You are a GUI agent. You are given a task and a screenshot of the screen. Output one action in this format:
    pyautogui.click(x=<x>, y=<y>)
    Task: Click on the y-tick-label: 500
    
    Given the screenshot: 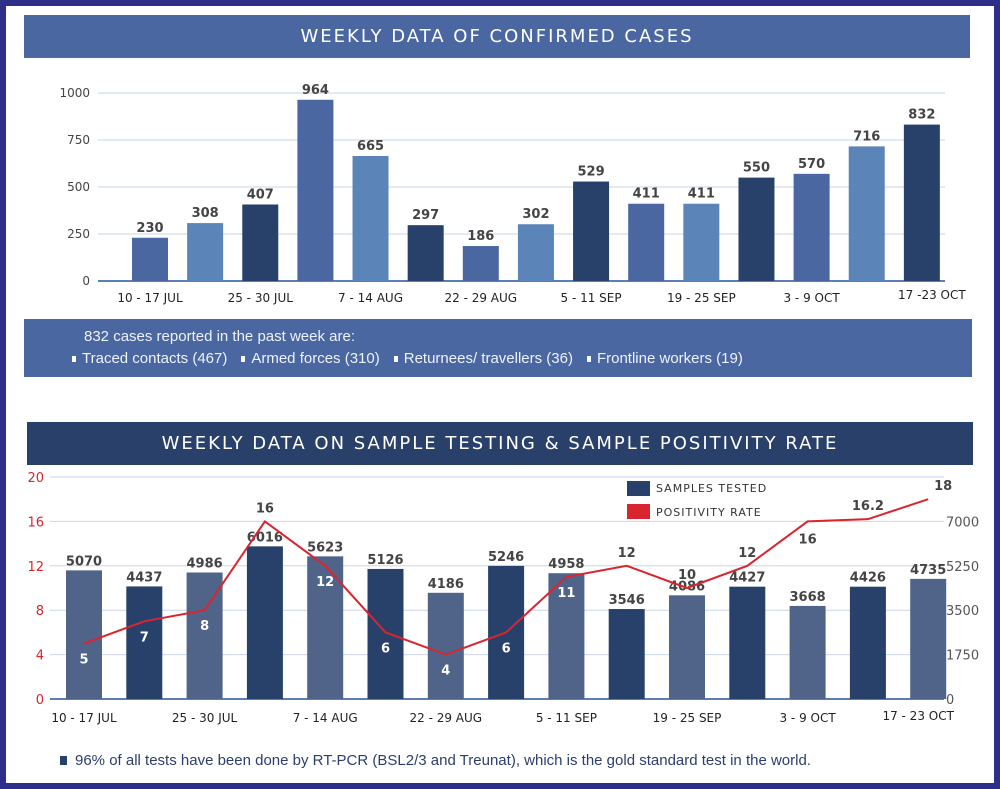 What is the action you would take?
    pyautogui.click(x=78, y=187)
    